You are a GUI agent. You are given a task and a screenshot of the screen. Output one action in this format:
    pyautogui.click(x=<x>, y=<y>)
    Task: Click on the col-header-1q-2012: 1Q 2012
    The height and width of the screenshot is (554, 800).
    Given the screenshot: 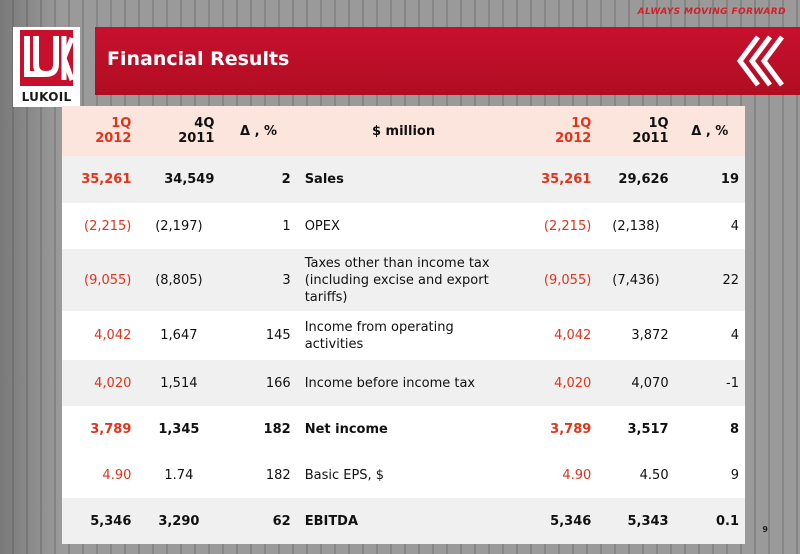 What is the action you would take?
    pyautogui.click(x=113, y=131)
    